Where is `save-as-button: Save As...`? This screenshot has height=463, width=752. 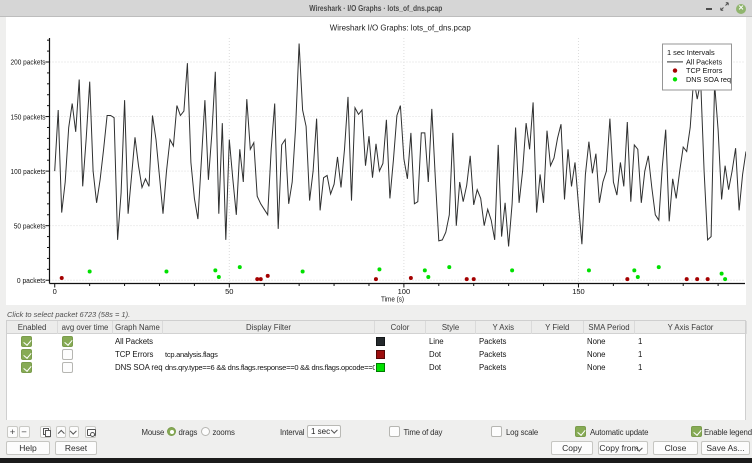 save-as-button: Save As... is located at coordinates (725, 448).